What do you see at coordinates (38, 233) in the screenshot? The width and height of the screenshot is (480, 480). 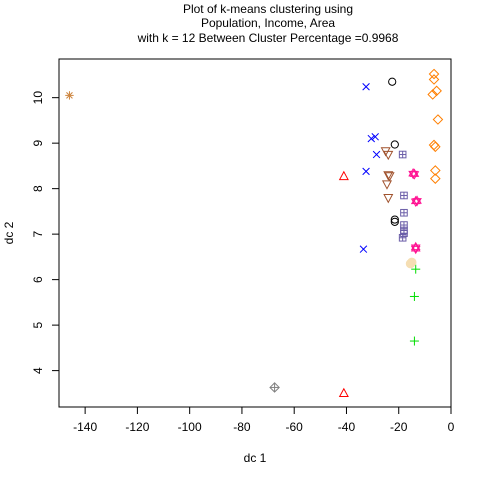 I see `y-tick-label: 7` at bounding box center [38, 233].